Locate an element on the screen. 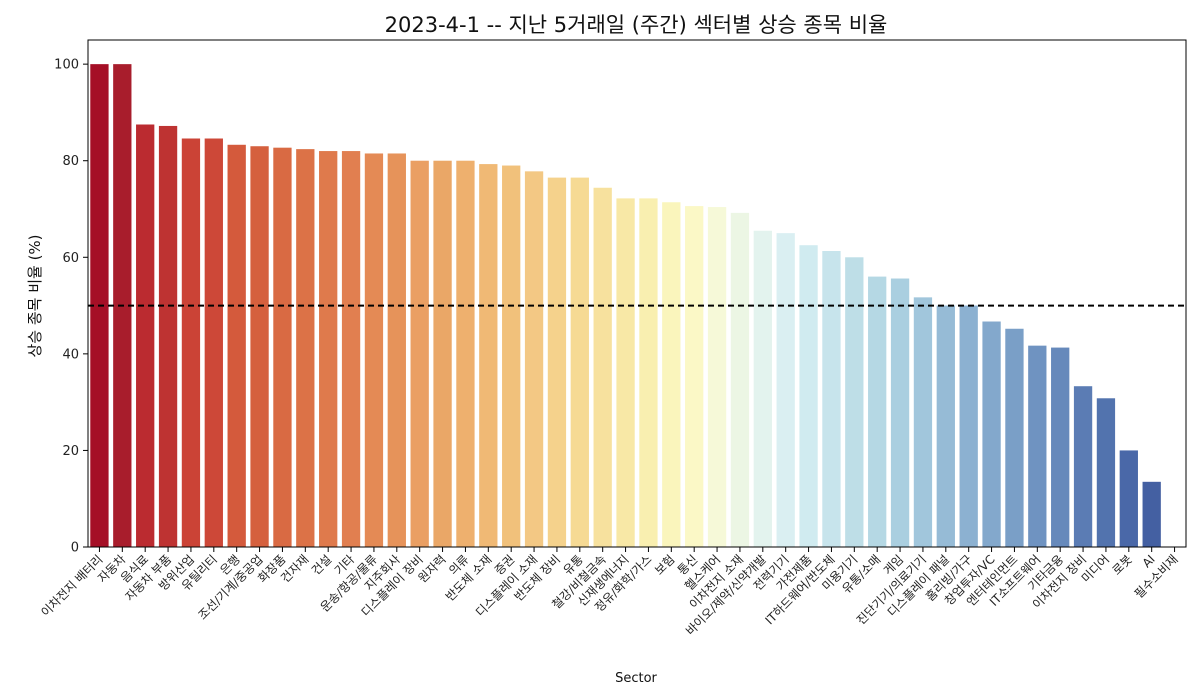 The height and width of the screenshot is (700, 1200). y-axis-label: 상승 종목 비율 (%) is located at coordinates (35, 295).